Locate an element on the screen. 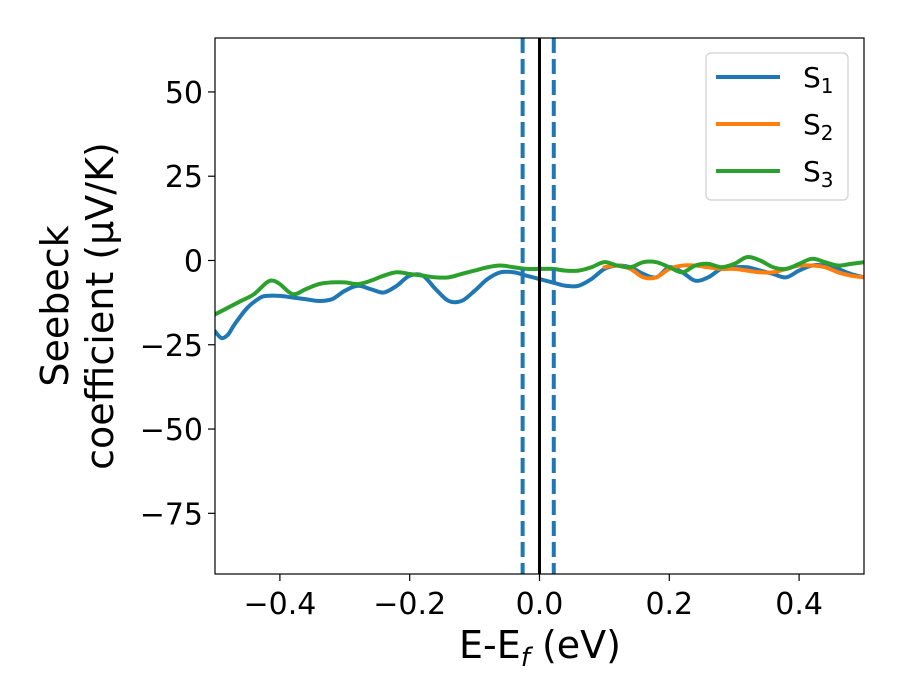 Image resolution: width=900 pixels, height=700 pixels. series-line-s1 is located at coordinates (539, 302).